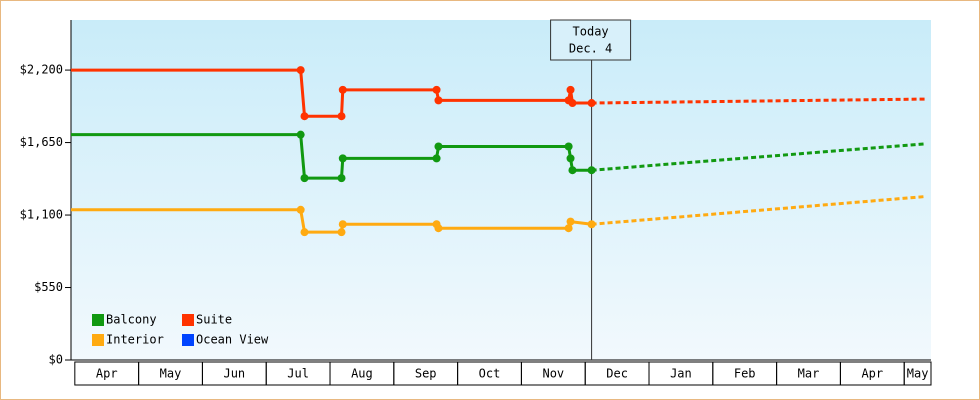 This screenshot has width=980, height=400. I want to click on y-tick-label: $550, so click(48, 287).